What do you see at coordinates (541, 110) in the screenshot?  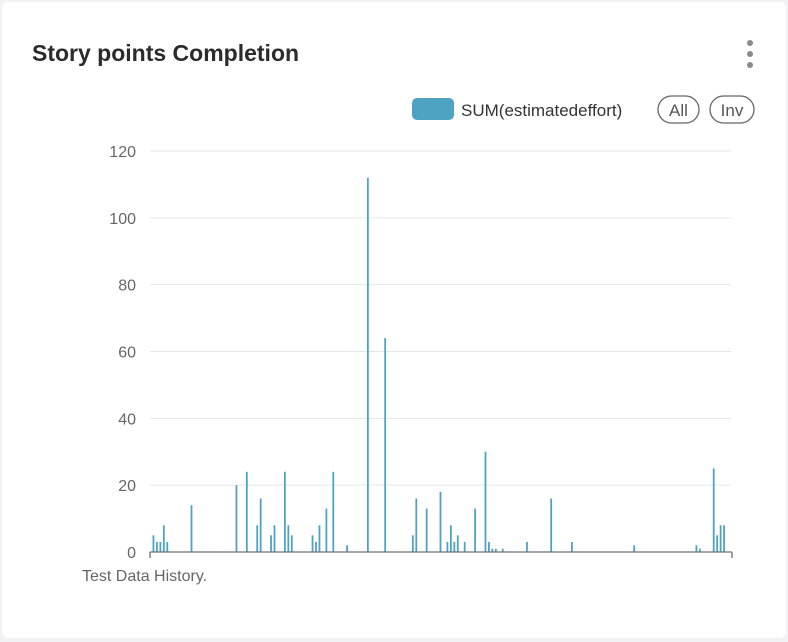 I see `legend-series-label: SUM(estimatedeffort)` at bounding box center [541, 110].